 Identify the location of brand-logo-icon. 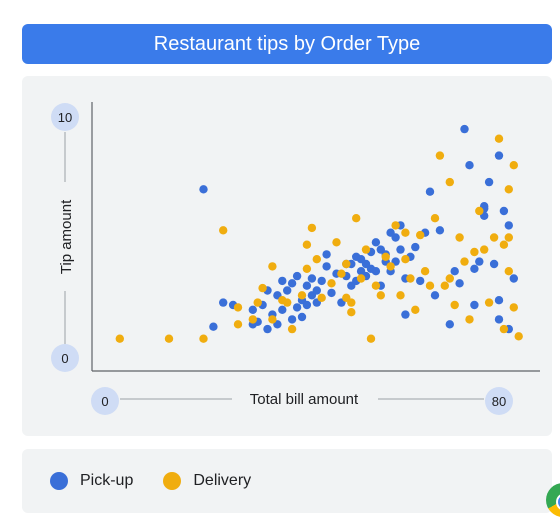
(553, 500).